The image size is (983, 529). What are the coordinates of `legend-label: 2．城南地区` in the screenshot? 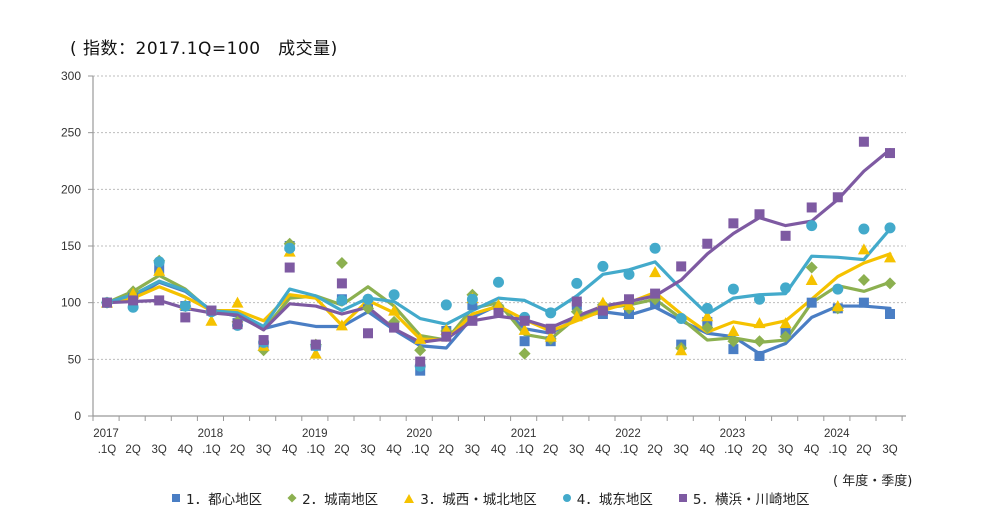 It's located at (340, 500).